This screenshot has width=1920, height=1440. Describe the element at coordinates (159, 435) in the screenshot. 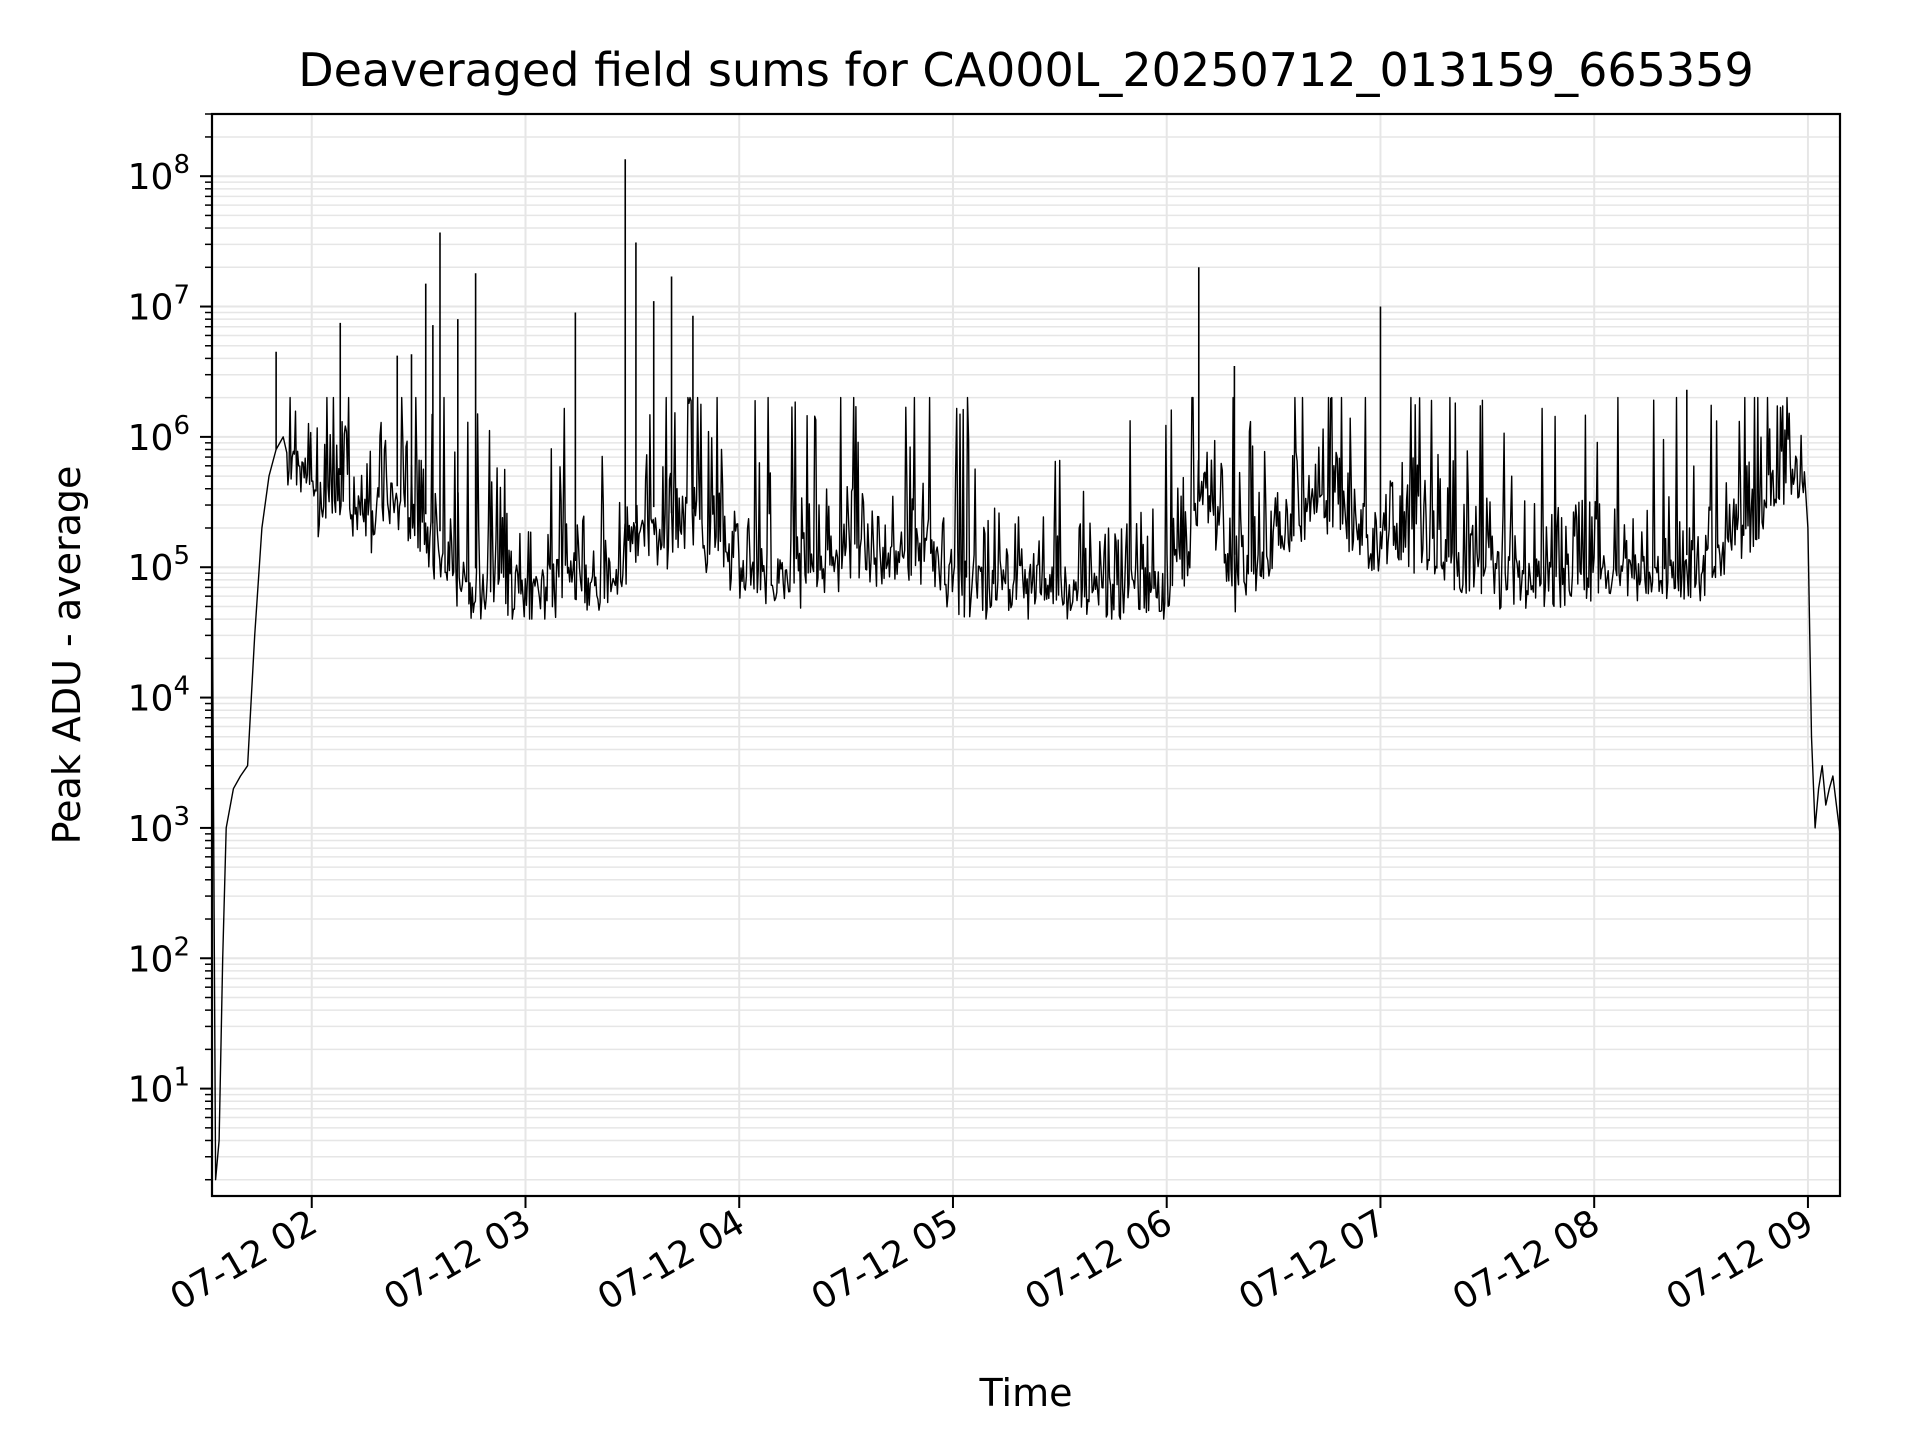

I see `y-tick-label: 10⁶` at that location.